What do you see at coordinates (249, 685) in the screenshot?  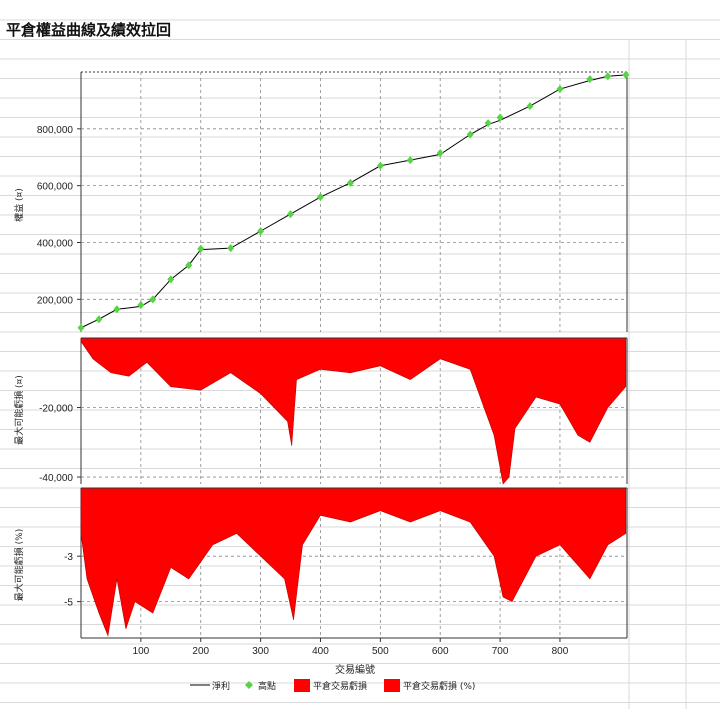 I see `legend-diamond-swatch` at bounding box center [249, 685].